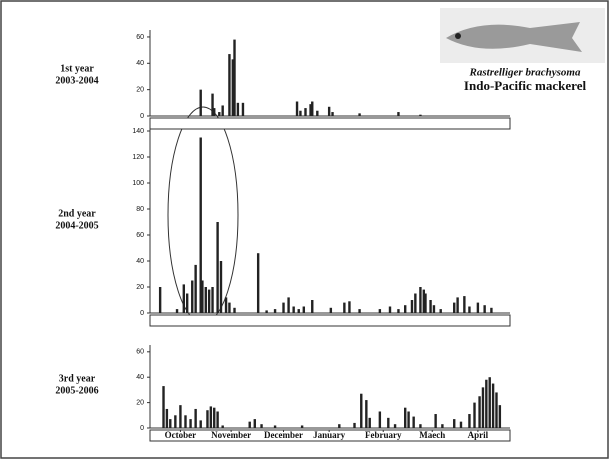 Image resolution: width=609 pixels, height=459 pixels. I want to click on y-tick-label: 20, so click(140, 89).